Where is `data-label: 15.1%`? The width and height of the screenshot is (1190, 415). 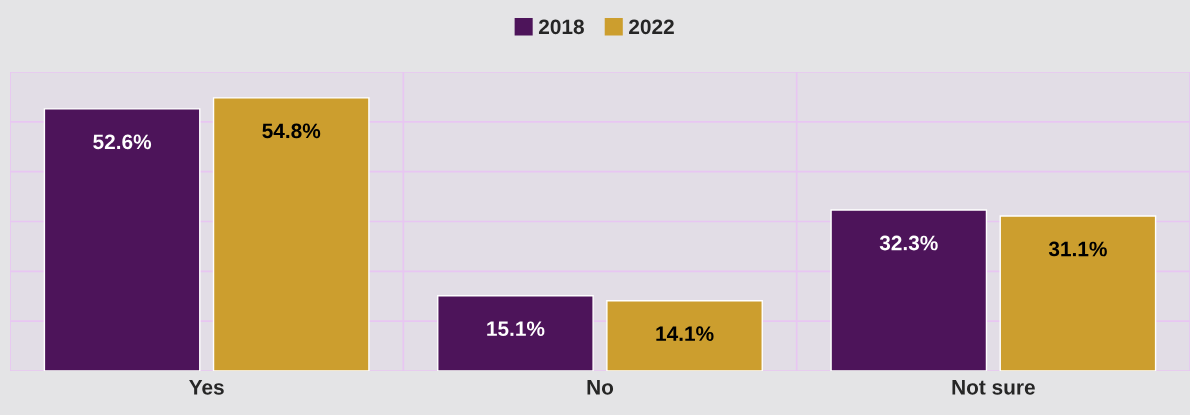
data-label: 15.1% is located at coordinates (516, 329).